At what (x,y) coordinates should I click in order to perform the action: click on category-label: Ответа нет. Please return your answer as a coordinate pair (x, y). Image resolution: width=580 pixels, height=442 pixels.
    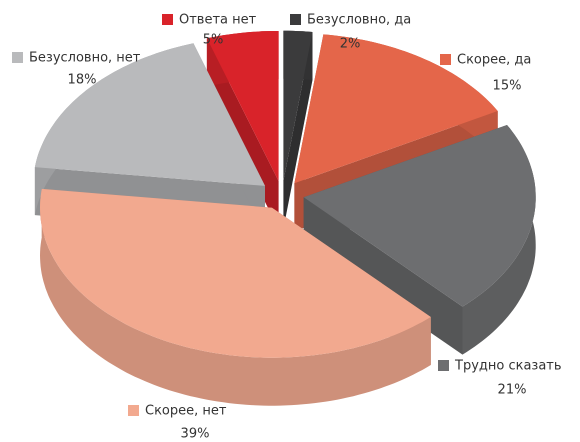
    Looking at the image, I should click on (218, 20).